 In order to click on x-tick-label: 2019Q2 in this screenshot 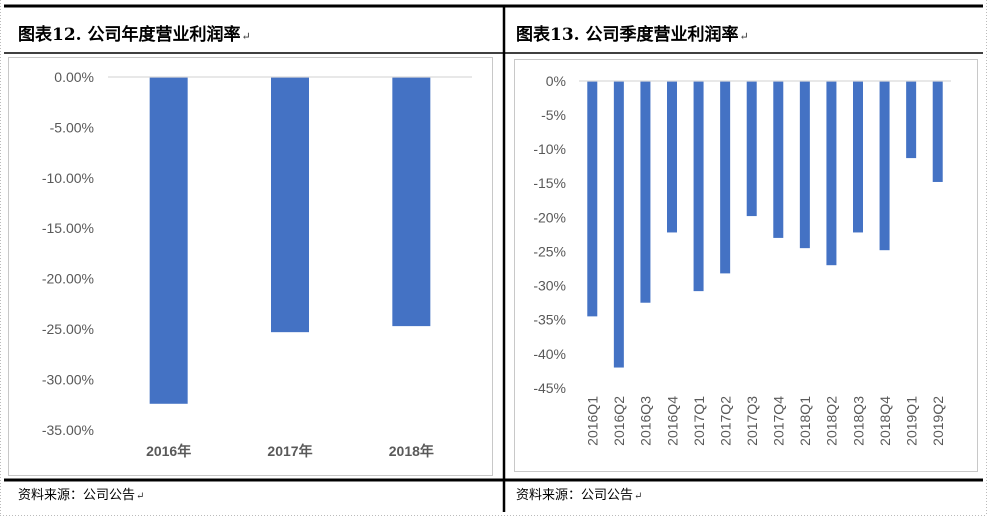, I will do `click(938, 421)`.